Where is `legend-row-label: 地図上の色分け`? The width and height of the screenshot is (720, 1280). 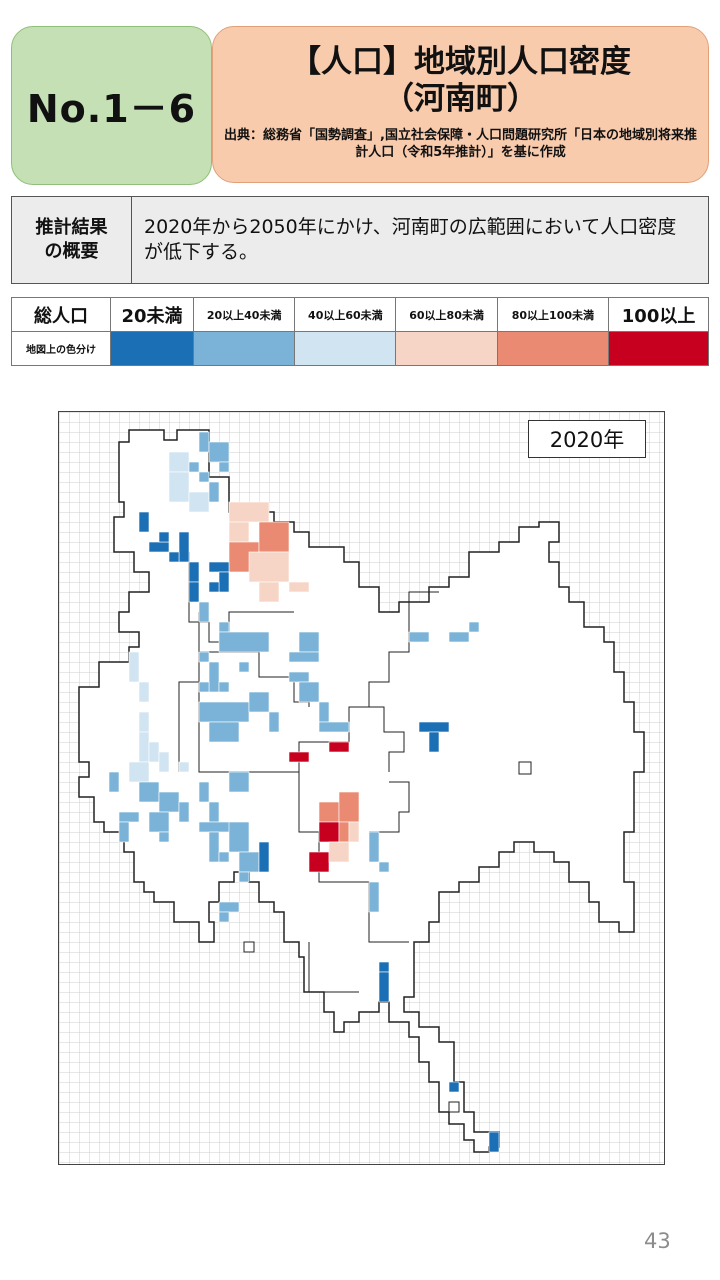 legend-row-label: 地図上の色分け is located at coordinates (61, 348).